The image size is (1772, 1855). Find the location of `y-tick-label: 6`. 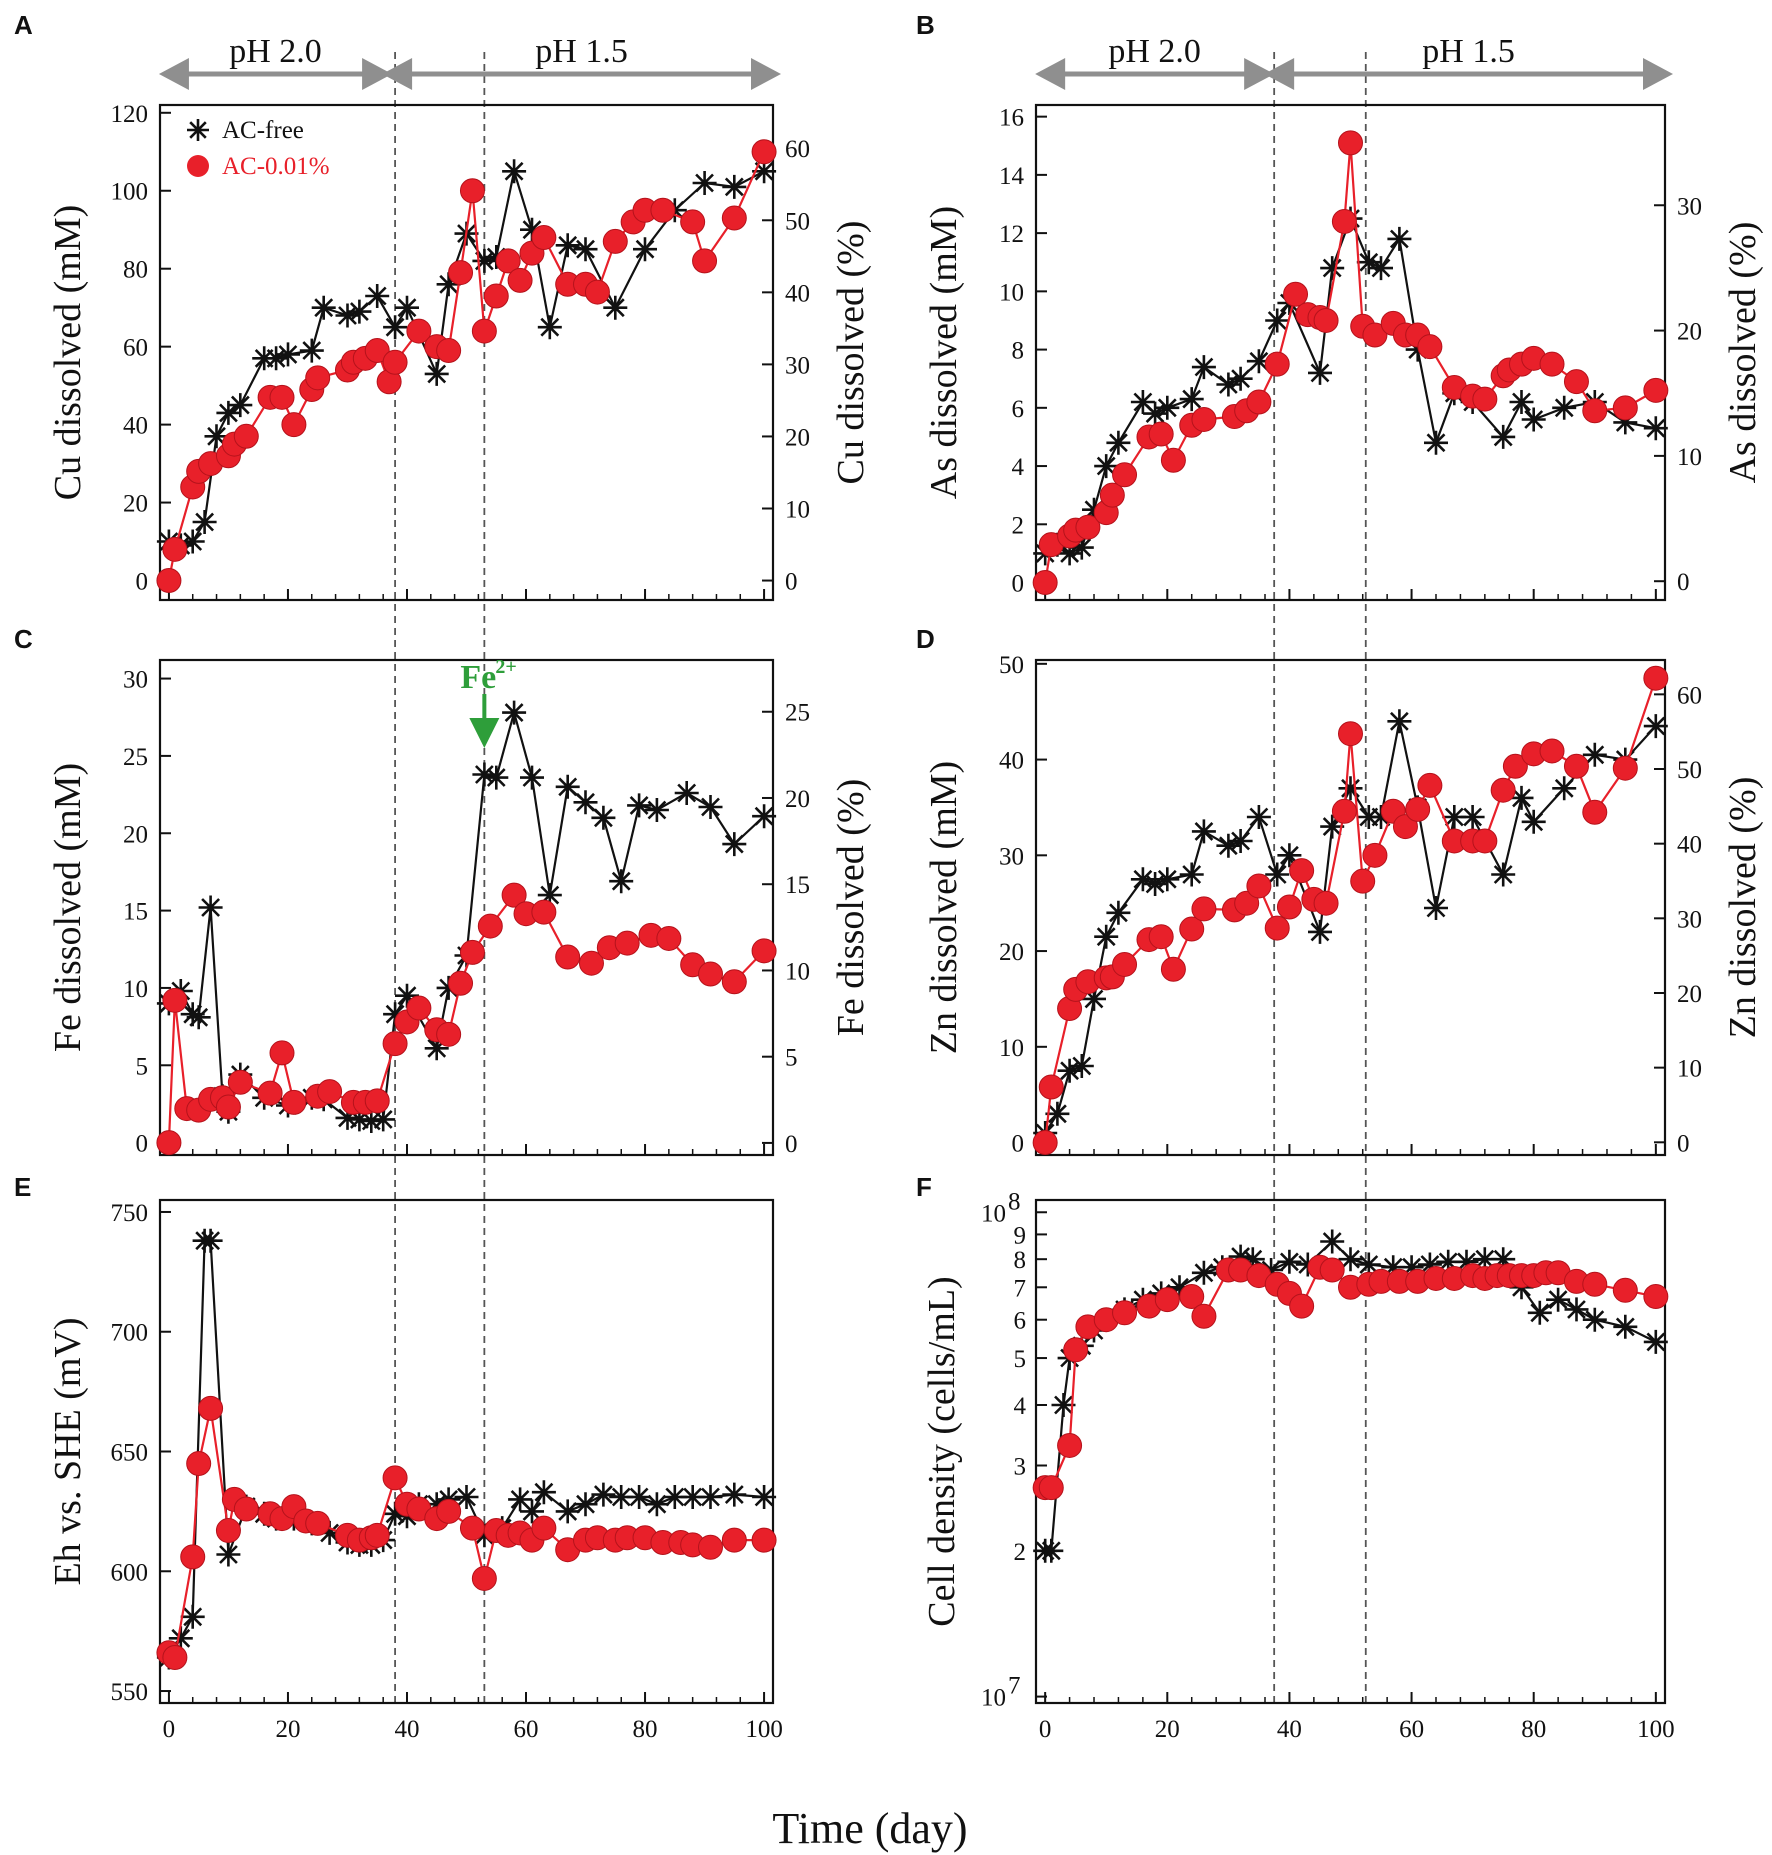

y-tick-label: 6 is located at coordinates (1018, 409).